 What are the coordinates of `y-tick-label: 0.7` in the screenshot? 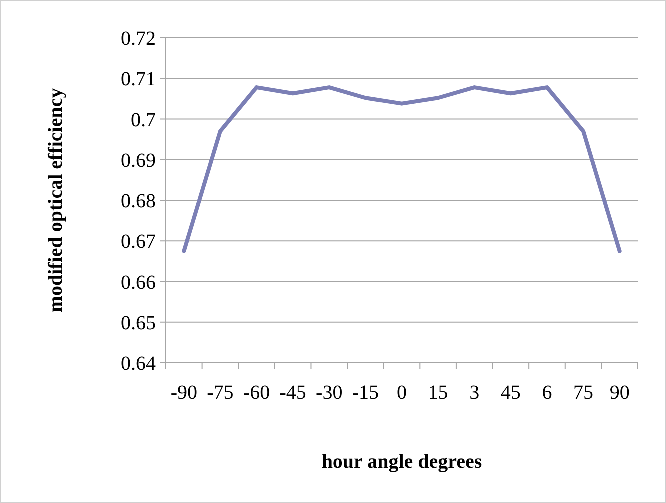 It's located at (143, 120).